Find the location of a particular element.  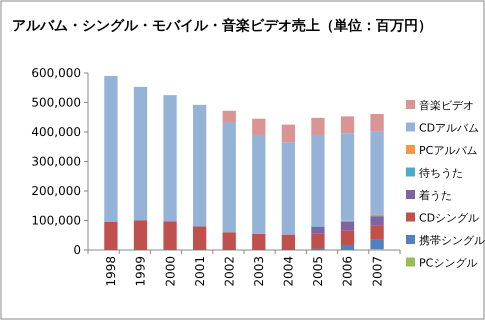

x-tick-label: 2001 is located at coordinates (199, 271).